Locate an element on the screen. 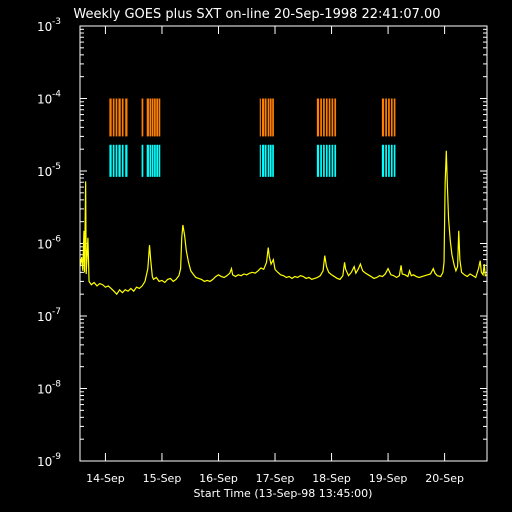  y-tick-label-exponent: -5 is located at coordinates (56, 167).